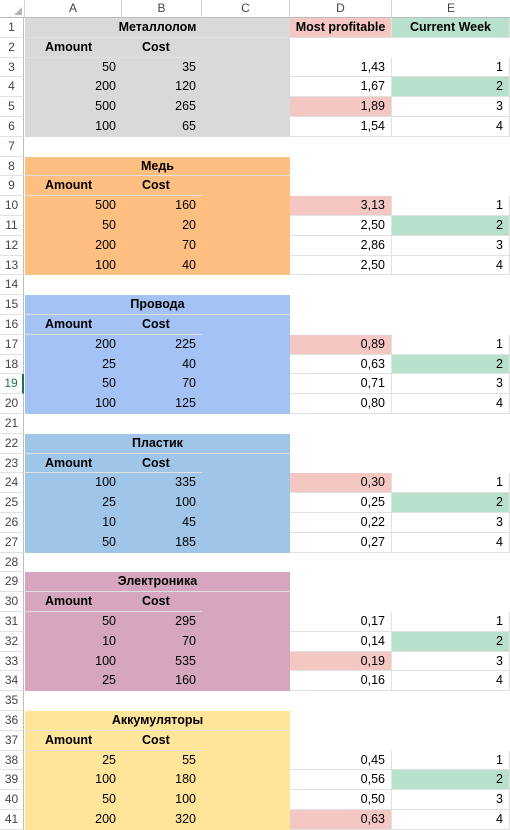 The width and height of the screenshot is (510, 830). Describe the element at coordinates (12, 87) in the screenshot. I see `row-header-4: 4` at that location.